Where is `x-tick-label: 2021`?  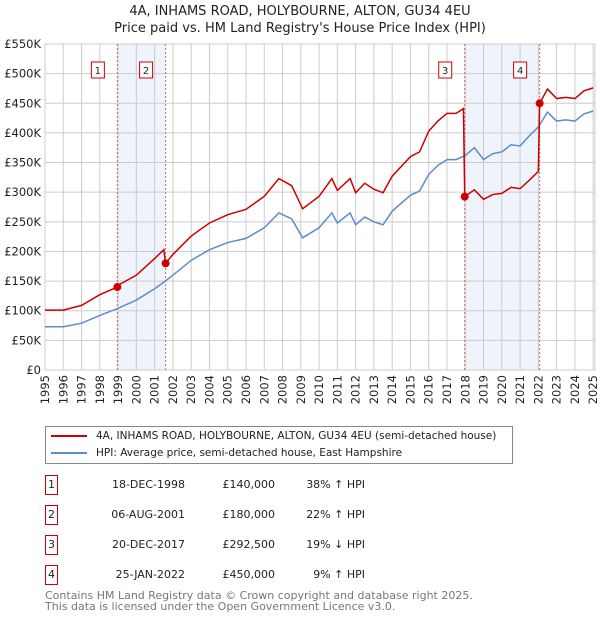 x-tick-label: 2021 is located at coordinates (520, 389).